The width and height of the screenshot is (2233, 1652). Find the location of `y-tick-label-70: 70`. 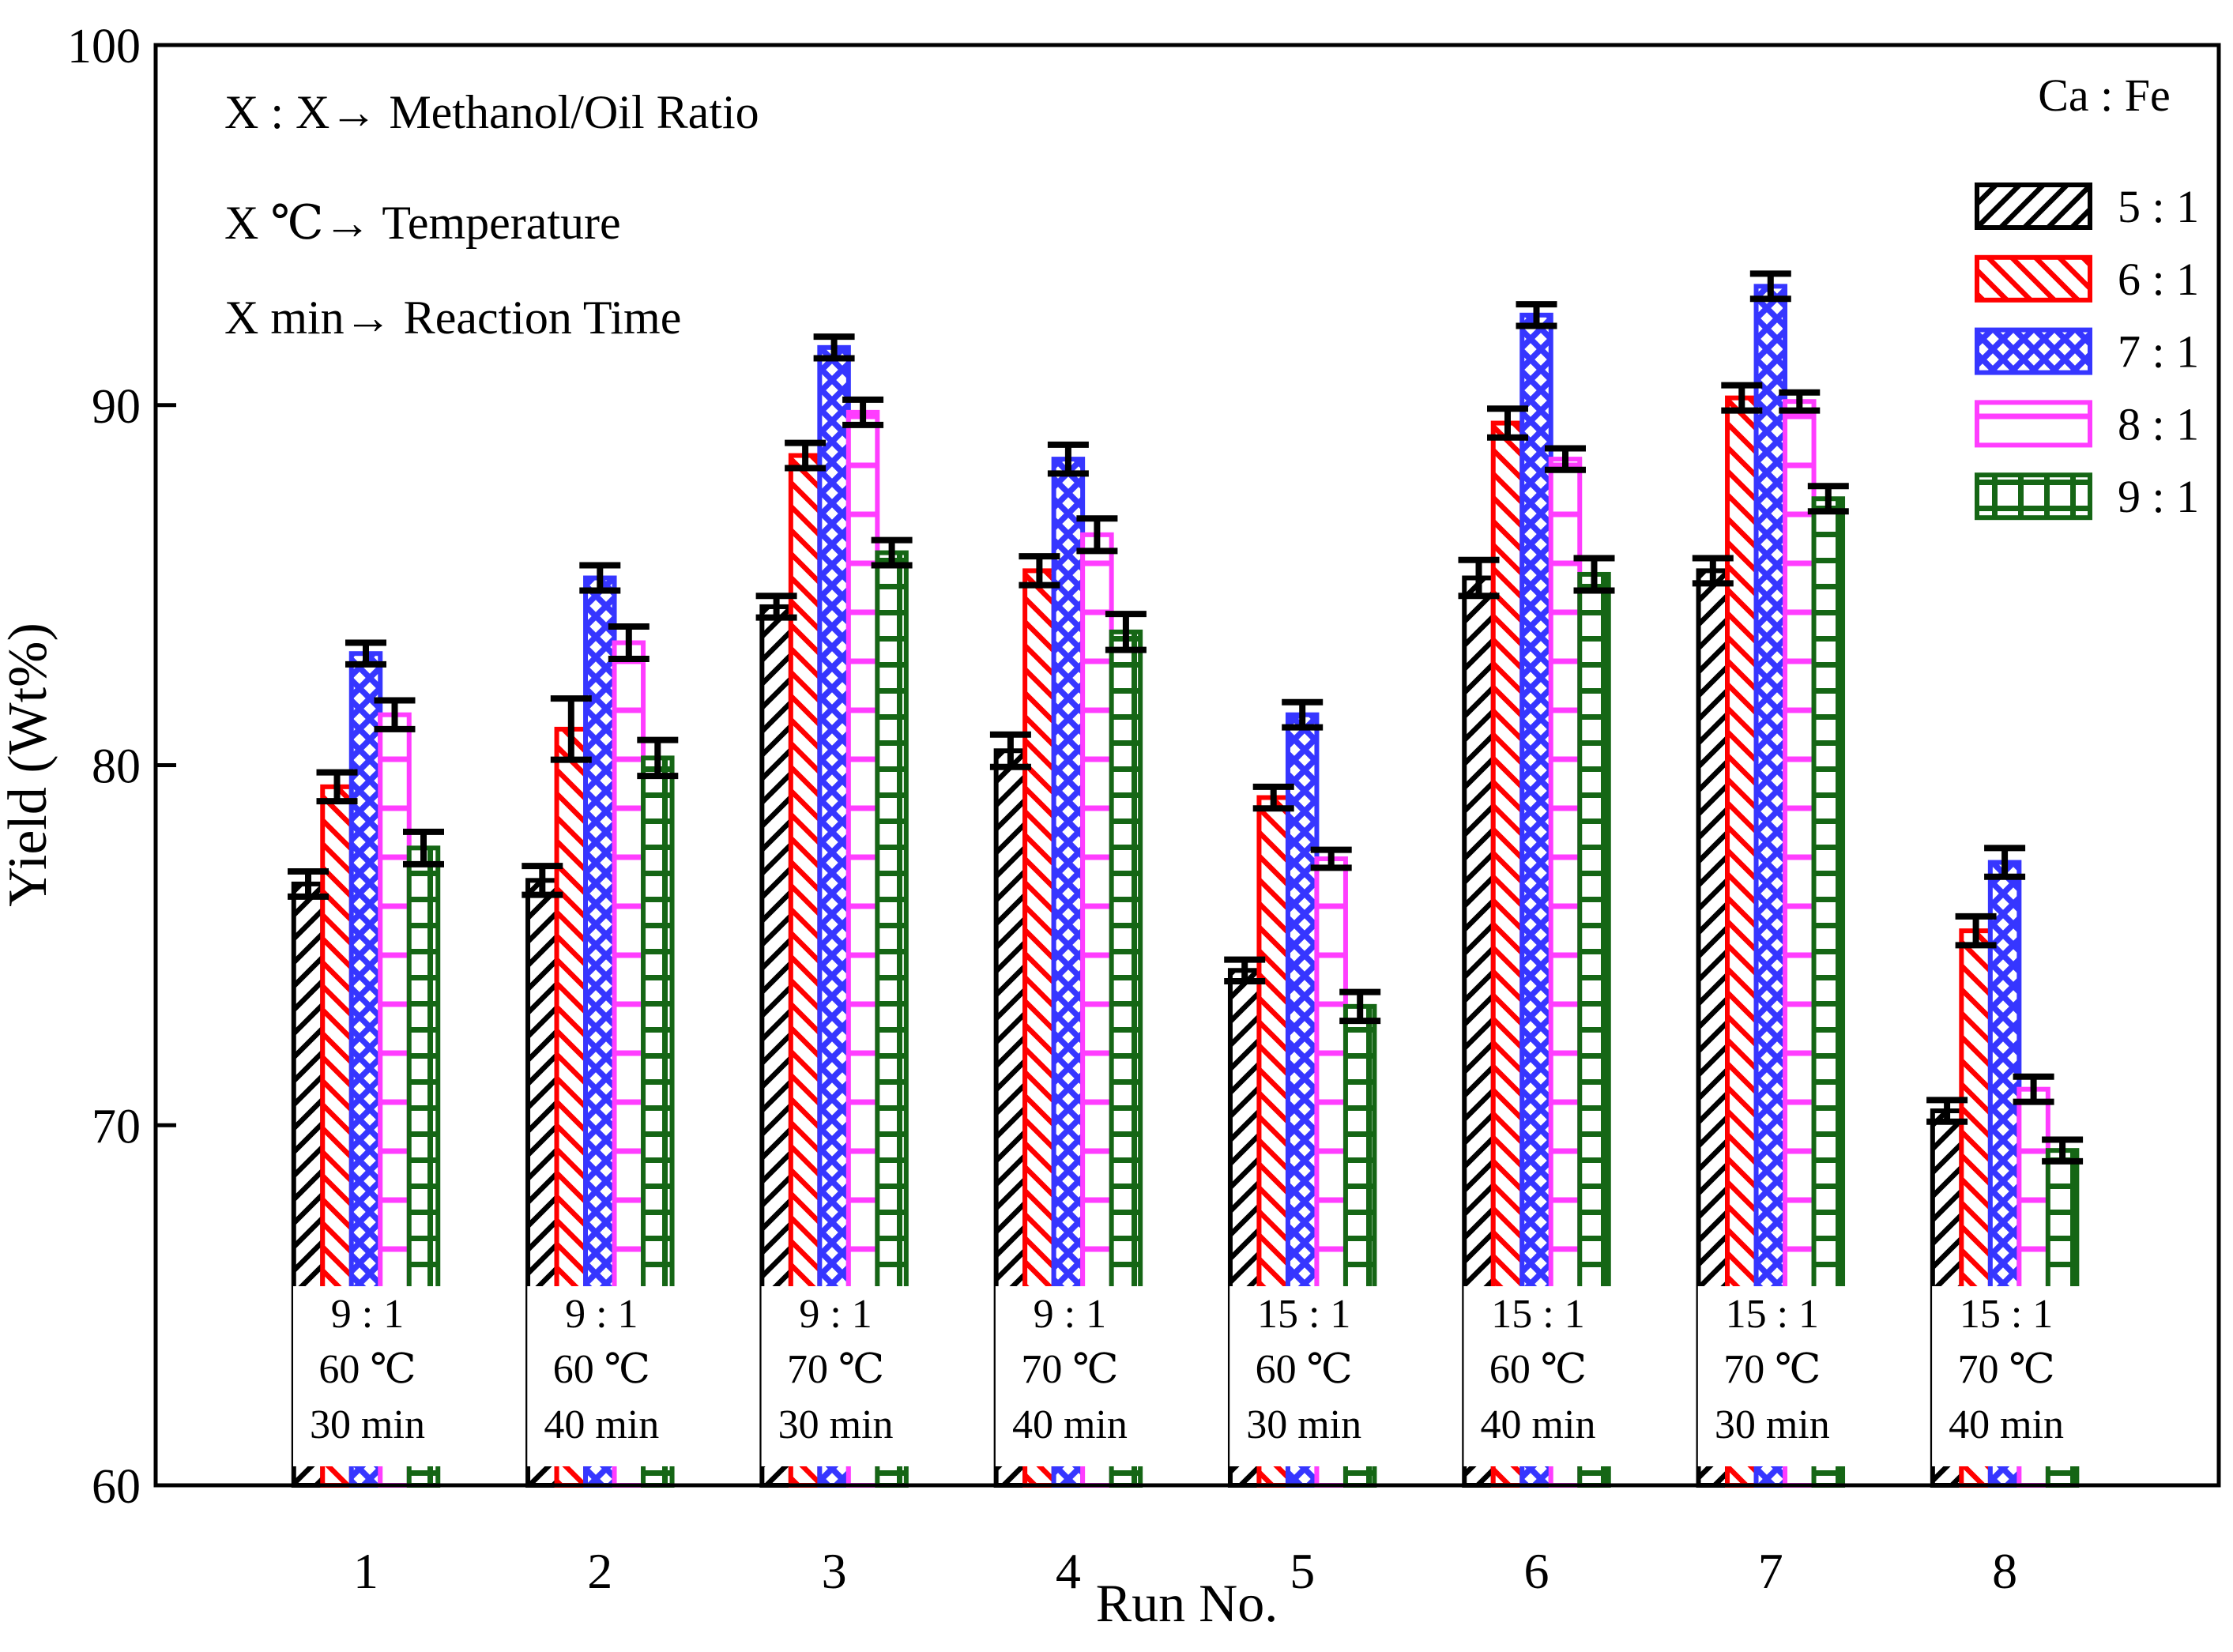

y-tick-label-70: 70 is located at coordinates (116, 1126).